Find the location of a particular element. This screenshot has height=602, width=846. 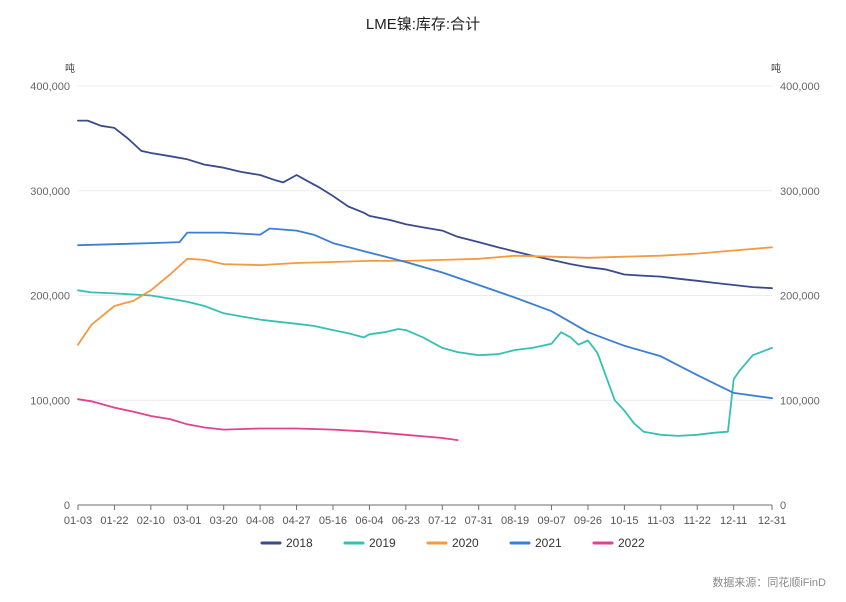

right-axis-unit: 吨 is located at coordinates (776, 68).